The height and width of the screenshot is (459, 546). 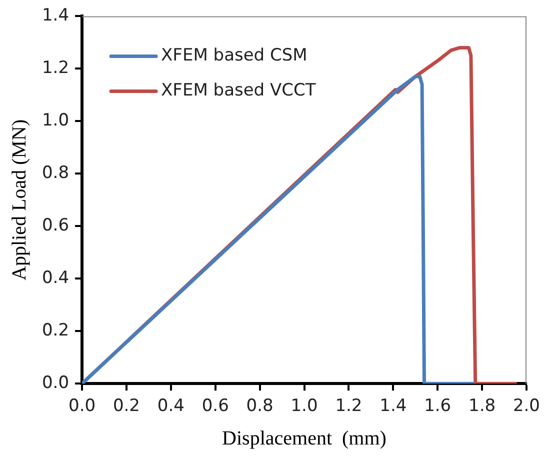 I want to click on y-axis-title: Applied Load (MN), so click(x=19, y=199).